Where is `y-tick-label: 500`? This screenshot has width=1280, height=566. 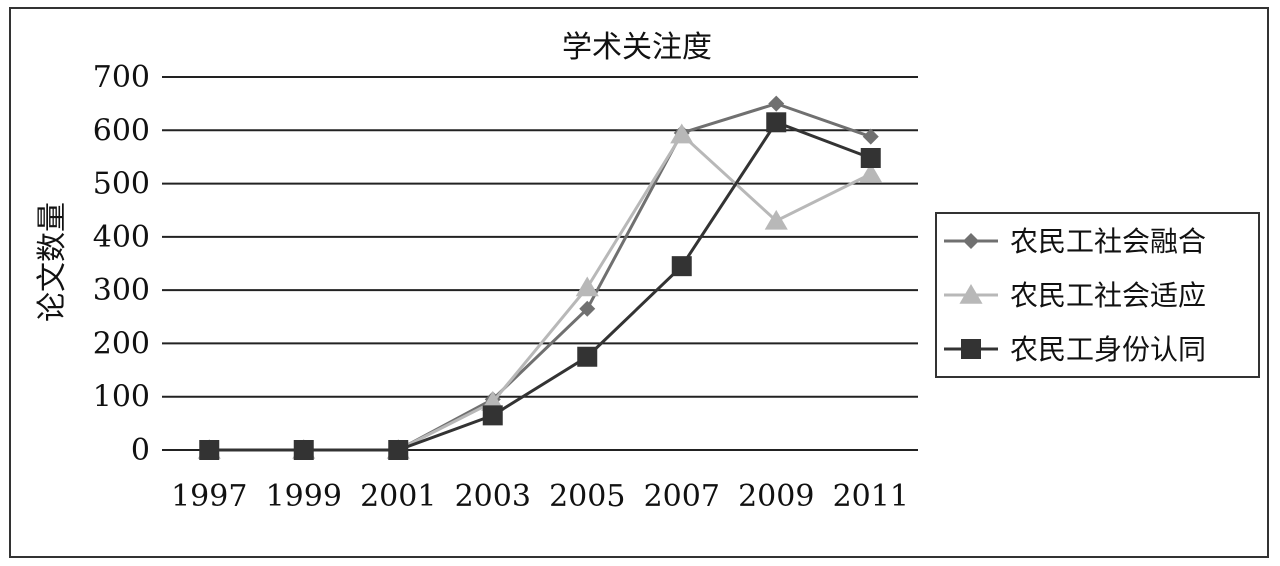
y-tick-label: 500 is located at coordinates (121, 184).